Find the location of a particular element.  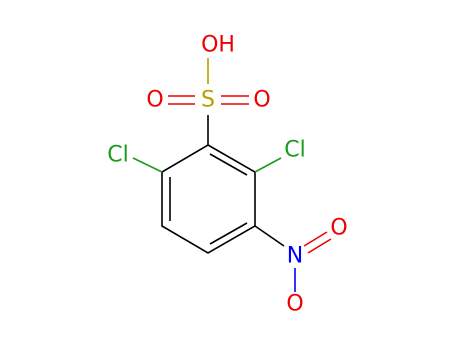

atom-label: OH is located at coordinates (218, 45).